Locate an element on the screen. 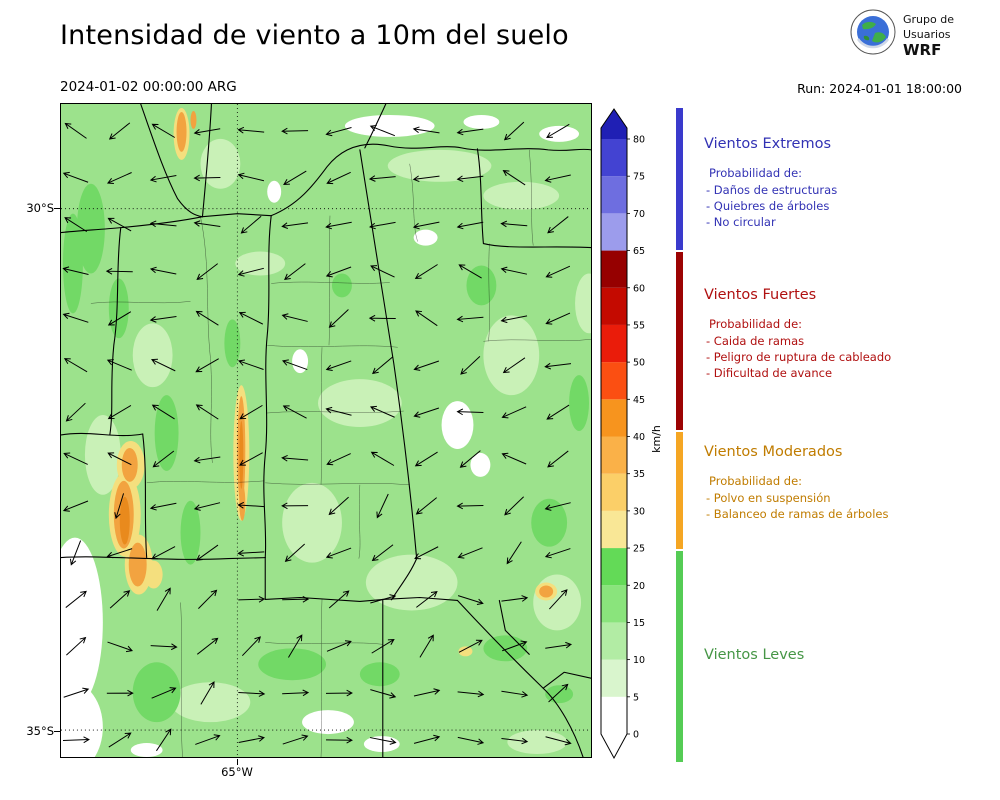 The image size is (1000, 800). svg-text: 10 is located at coordinates (639, 660).